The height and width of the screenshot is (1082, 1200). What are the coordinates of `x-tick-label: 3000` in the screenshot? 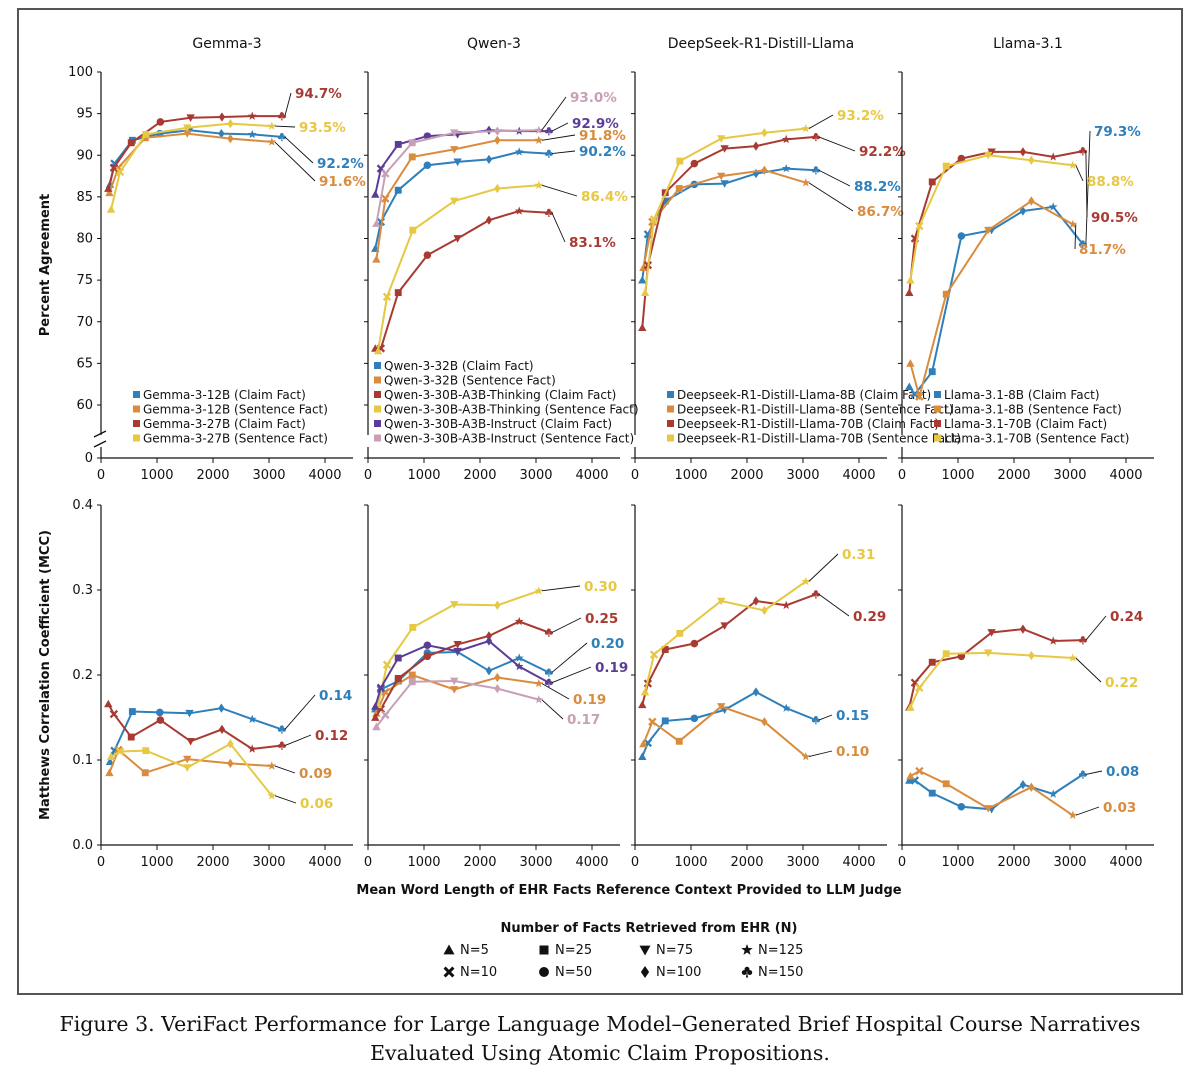 It's located at (268, 862).